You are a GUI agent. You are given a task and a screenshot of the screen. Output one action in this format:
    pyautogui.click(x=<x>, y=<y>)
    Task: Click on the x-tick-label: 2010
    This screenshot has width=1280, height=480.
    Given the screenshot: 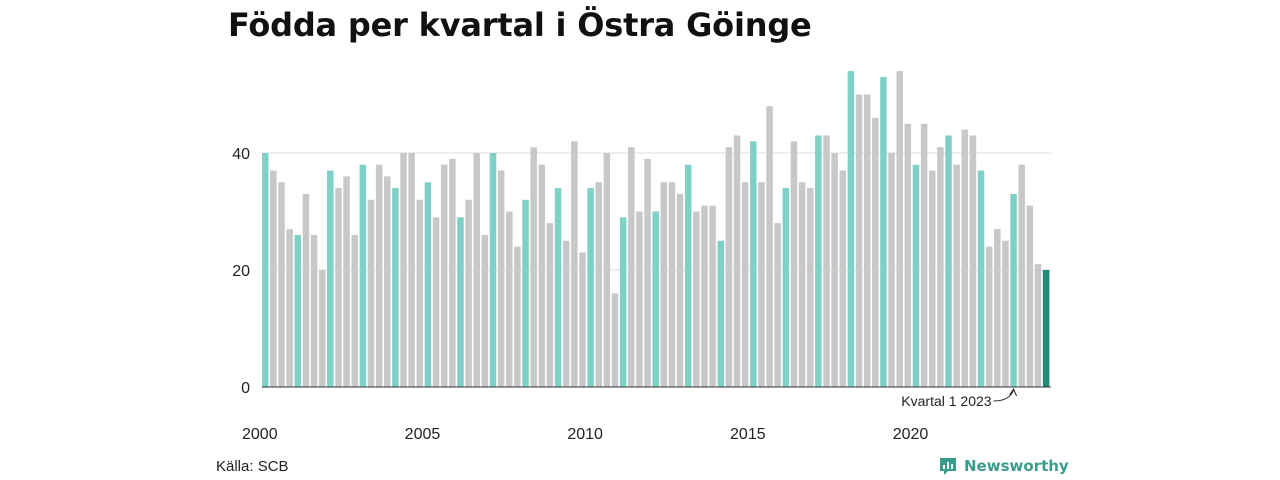 What is the action you would take?
    pyautogui.click(x=585, y=434)
    